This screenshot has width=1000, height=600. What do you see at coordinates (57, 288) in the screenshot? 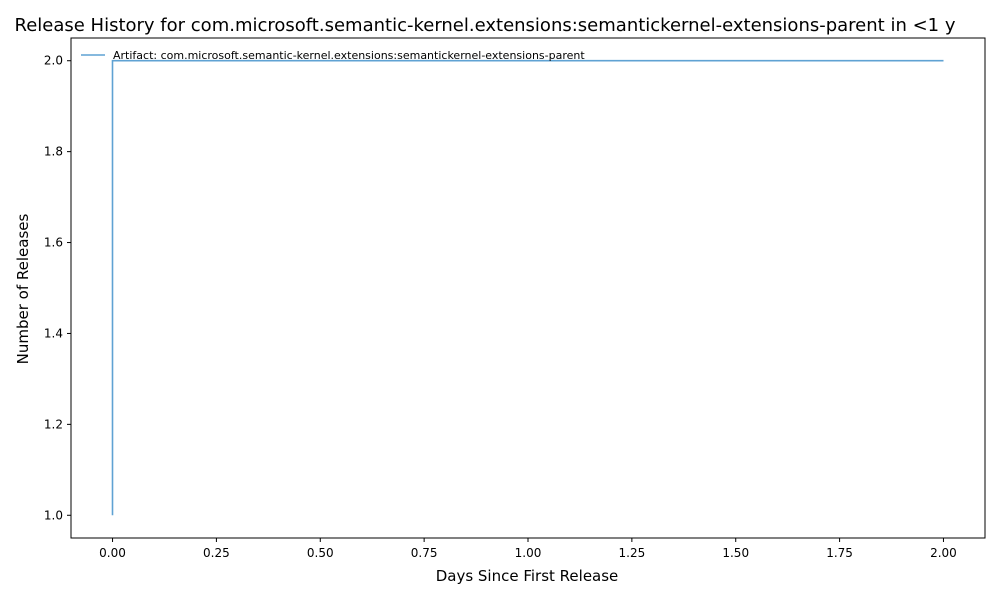
I see `y-axis-ticks: 1.0 1.2 1.4 1.6 1.8 2.0` at bounding box center [57, 288].